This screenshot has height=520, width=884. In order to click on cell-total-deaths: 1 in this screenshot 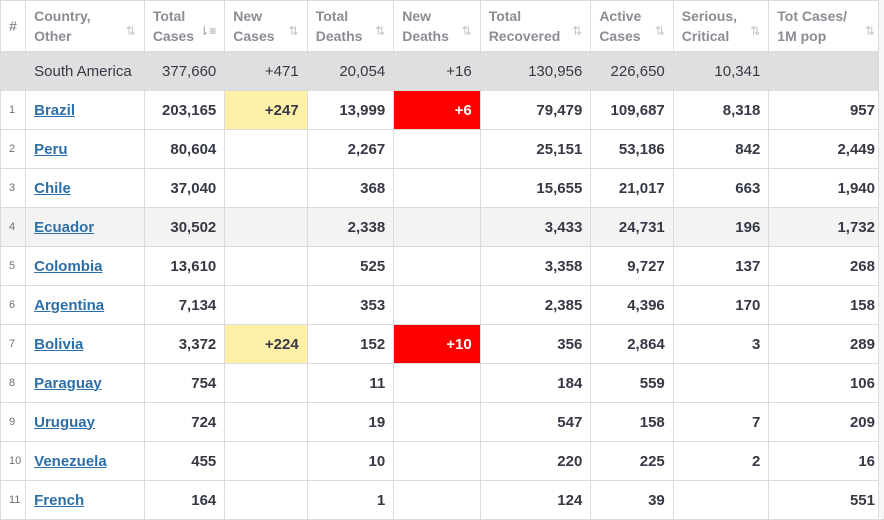, I will do `click(350, 500)`.